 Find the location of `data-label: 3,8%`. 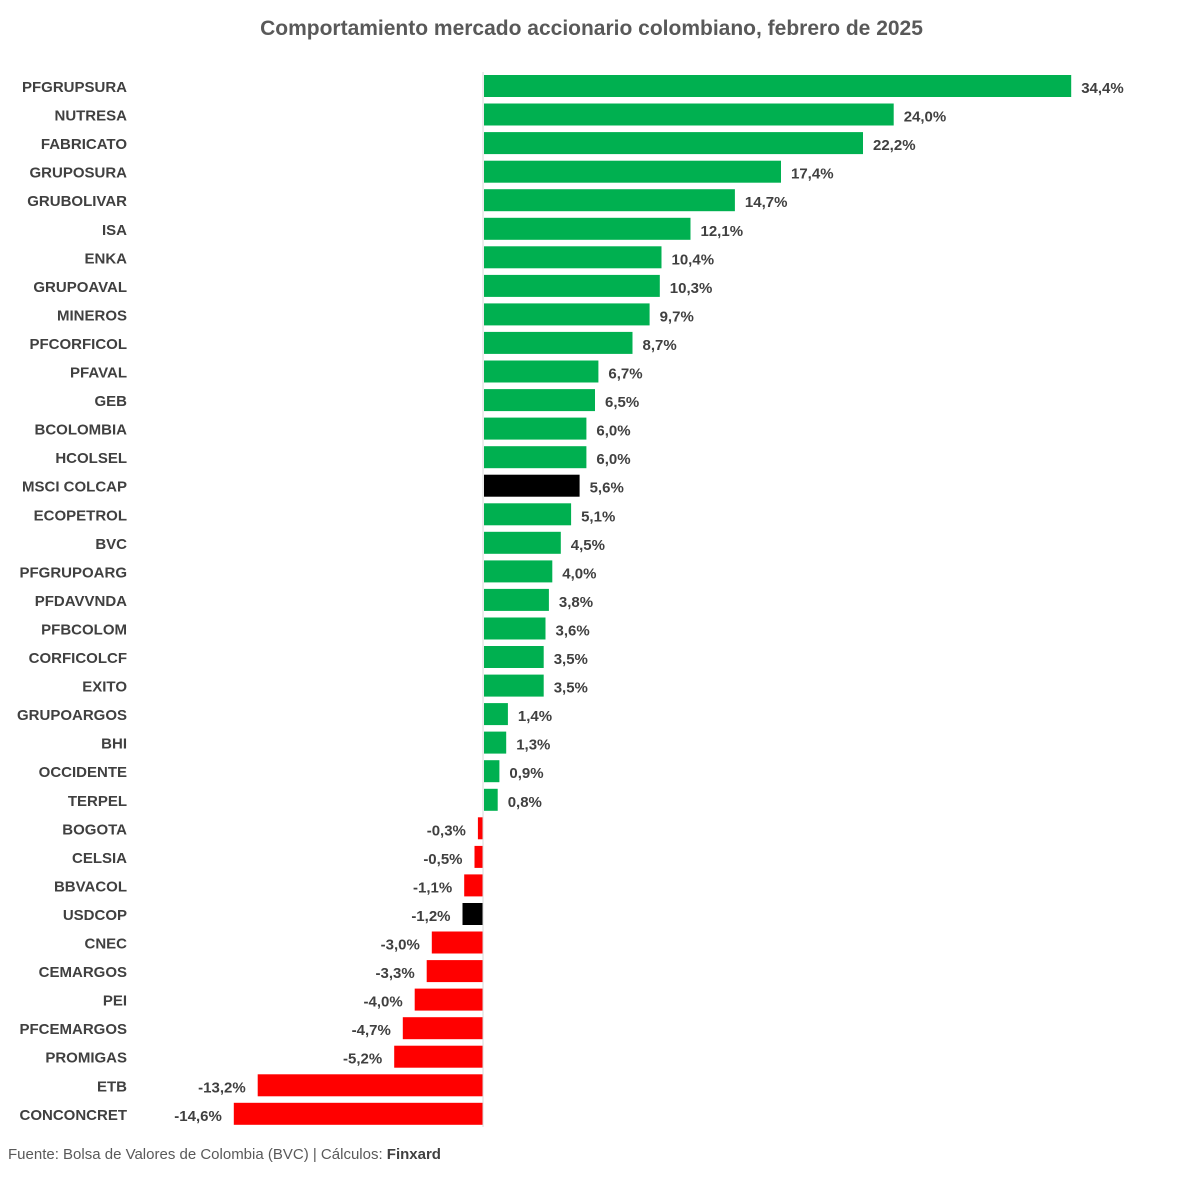

data-label: 3,8% is located at coordinates (576, 602).